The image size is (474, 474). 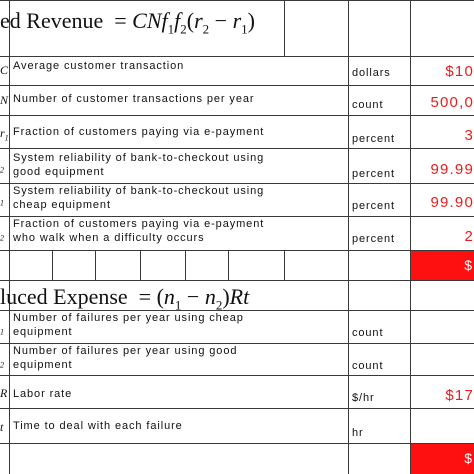 What do you see at coordinates (442, 459) in the screenshot?
I see `expense-total-cell: $` at bounding box center [442, 459].